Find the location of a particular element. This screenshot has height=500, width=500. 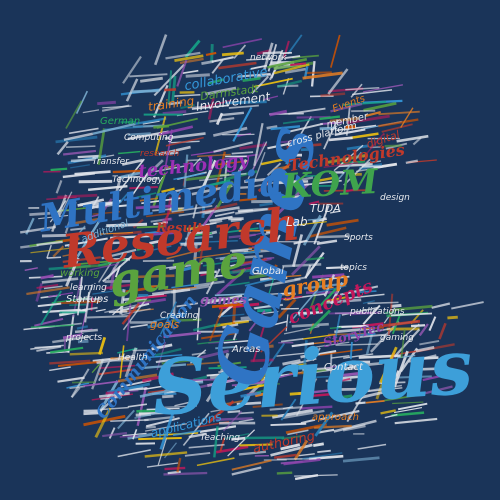

word-startups: Startups is located at coordinates (87, 299).